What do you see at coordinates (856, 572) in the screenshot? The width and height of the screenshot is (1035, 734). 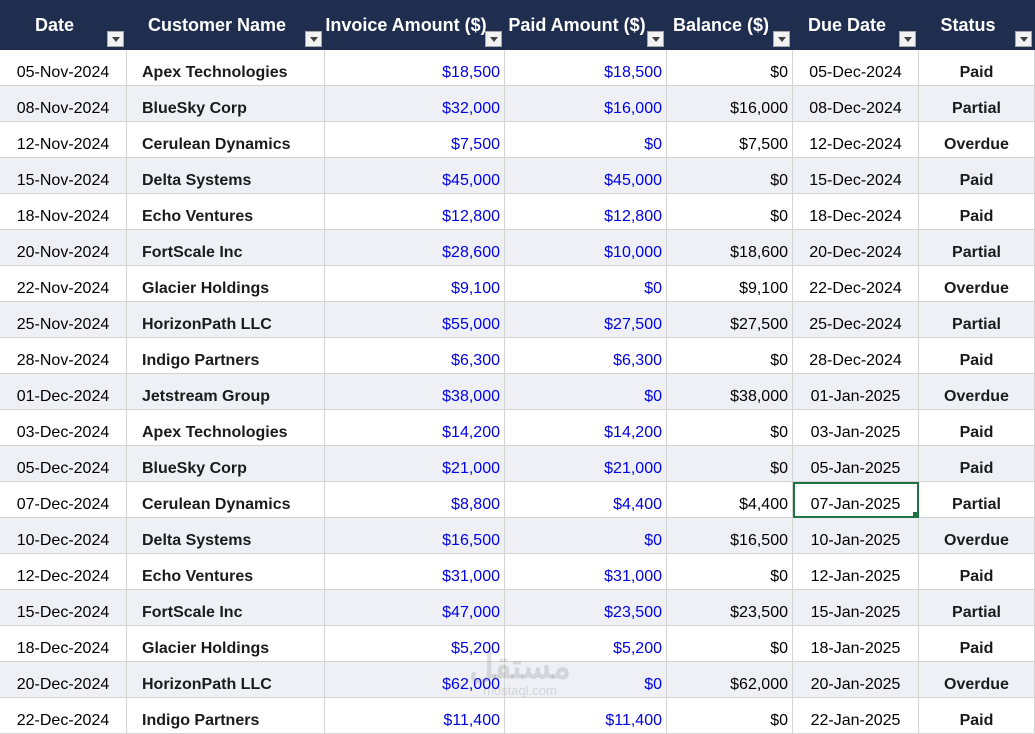 I see `cell-due-date: 12-Jan-2025` at bounding box center [856, 572].